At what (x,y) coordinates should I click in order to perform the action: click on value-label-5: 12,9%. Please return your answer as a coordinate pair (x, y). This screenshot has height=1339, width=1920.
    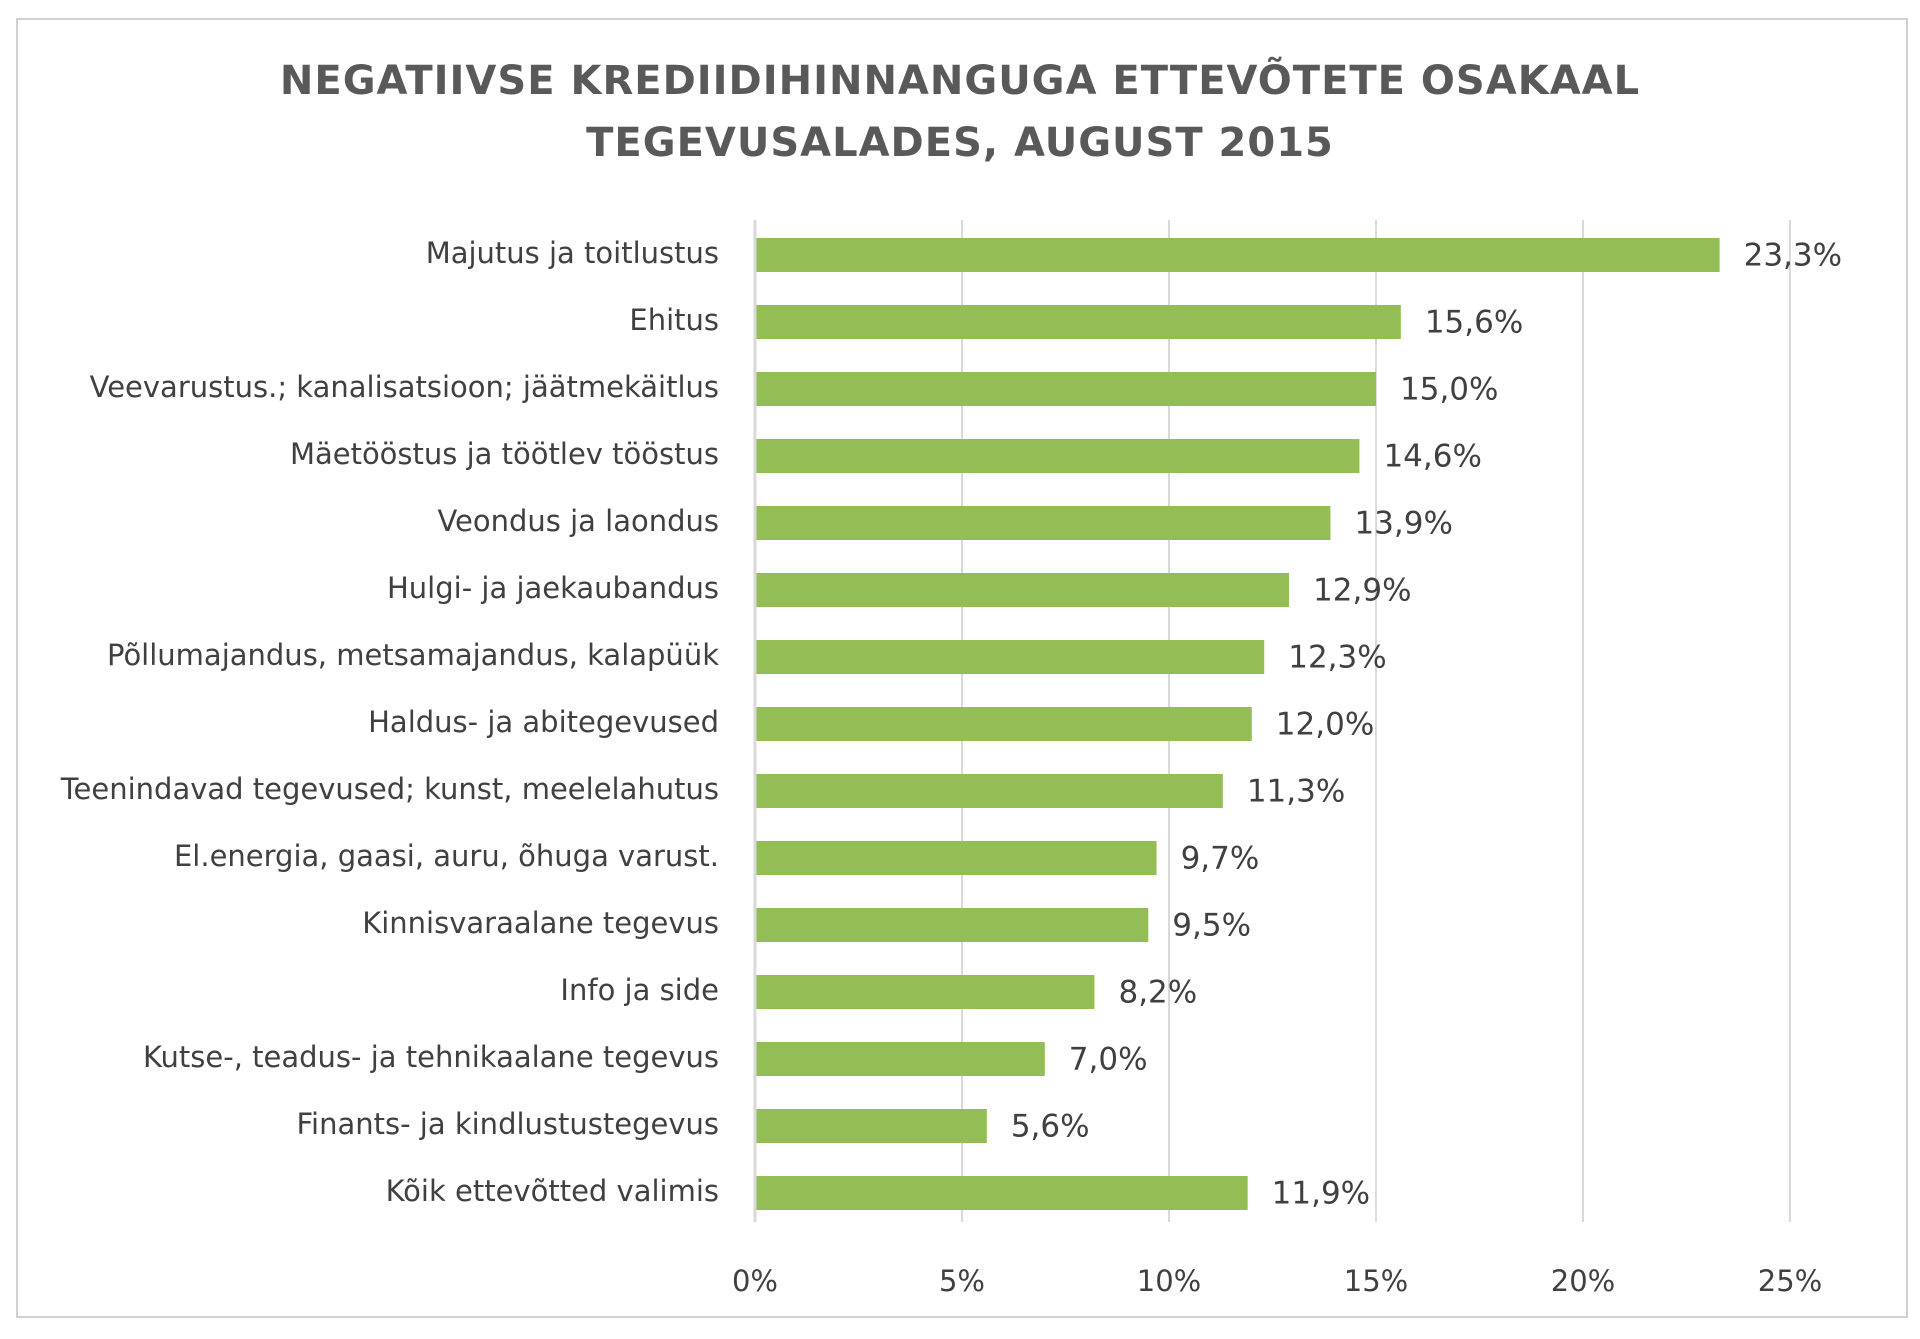
    Looking at the image, I should click on (1362, 591).